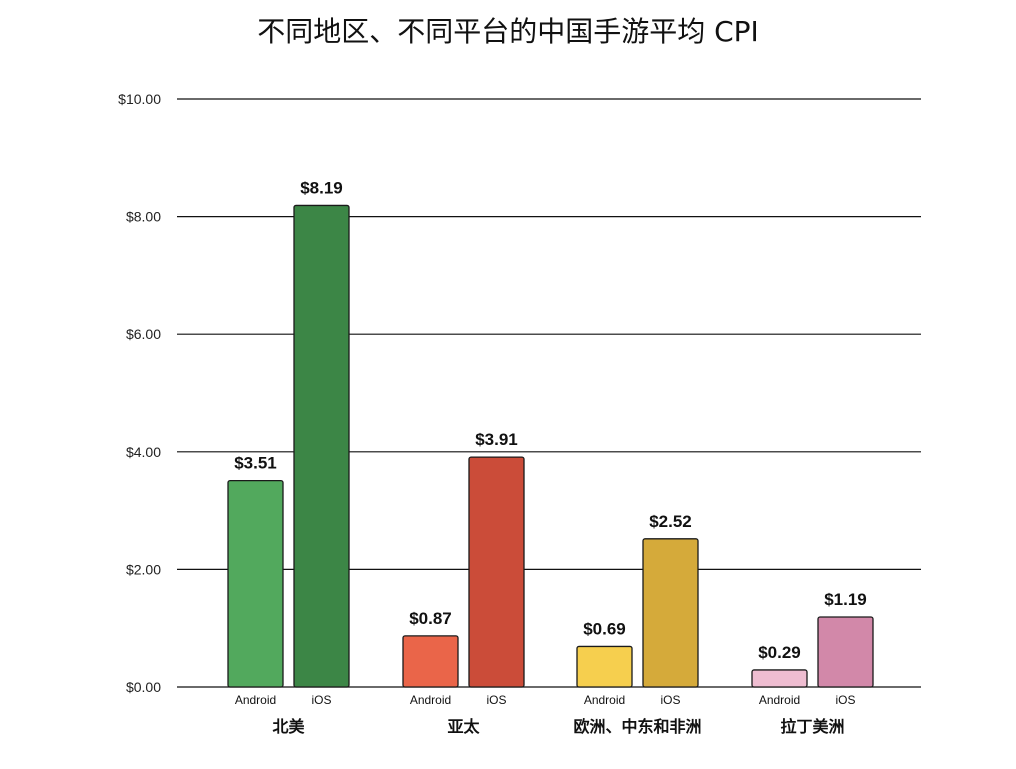 The width and height of the screenshot is (1016, 769). What do you see at coordinates (255, 463) in the screenshot?
I see `bar-value-label: $3.51` at bounding box center [255, 463].